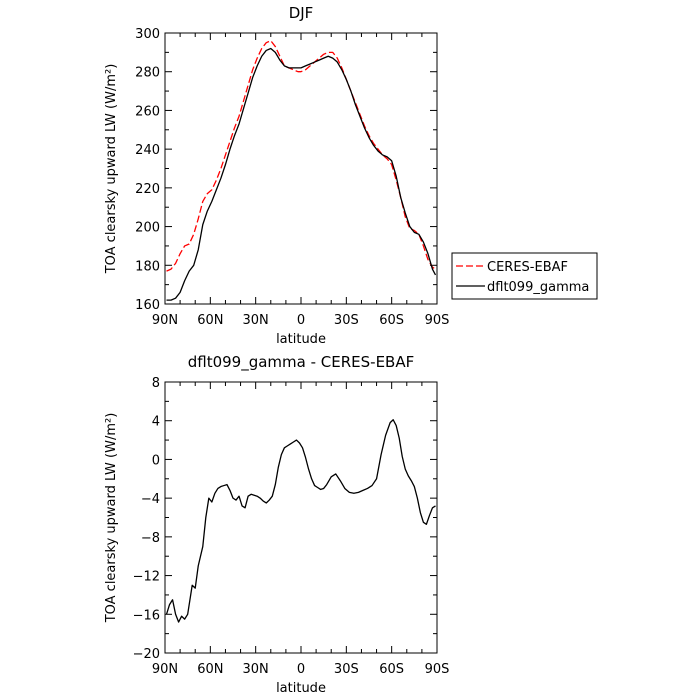  Describe the element at coordinates (147, 73) in the screenshot. I see `y-tick-label: 280` at that location.